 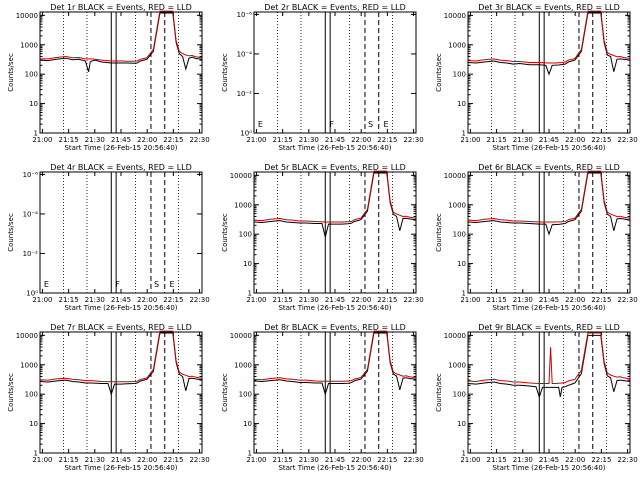 I want to click on panel-title: Det 9r BLACK = Events, RED = LLD, so click(x=549, y=327).